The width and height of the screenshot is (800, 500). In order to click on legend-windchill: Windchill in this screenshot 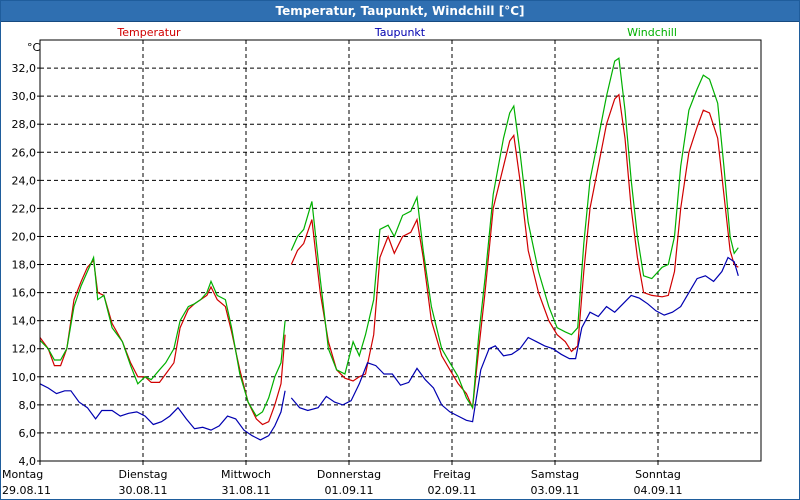, I will do `click(652, 32)`.